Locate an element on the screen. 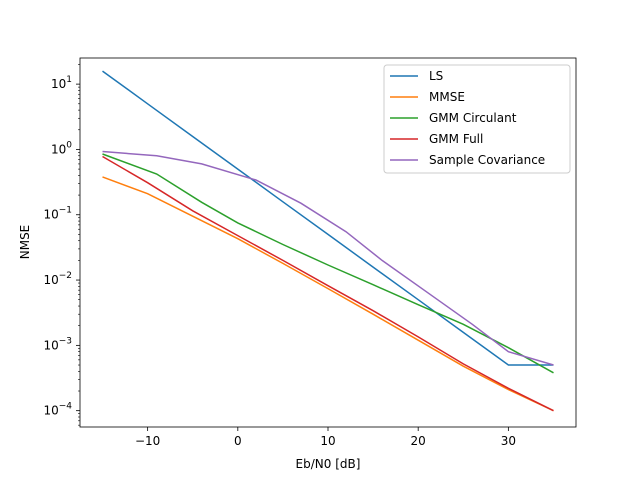  y-tick-label: 10⁻³ is located at coordinates (57, 344).